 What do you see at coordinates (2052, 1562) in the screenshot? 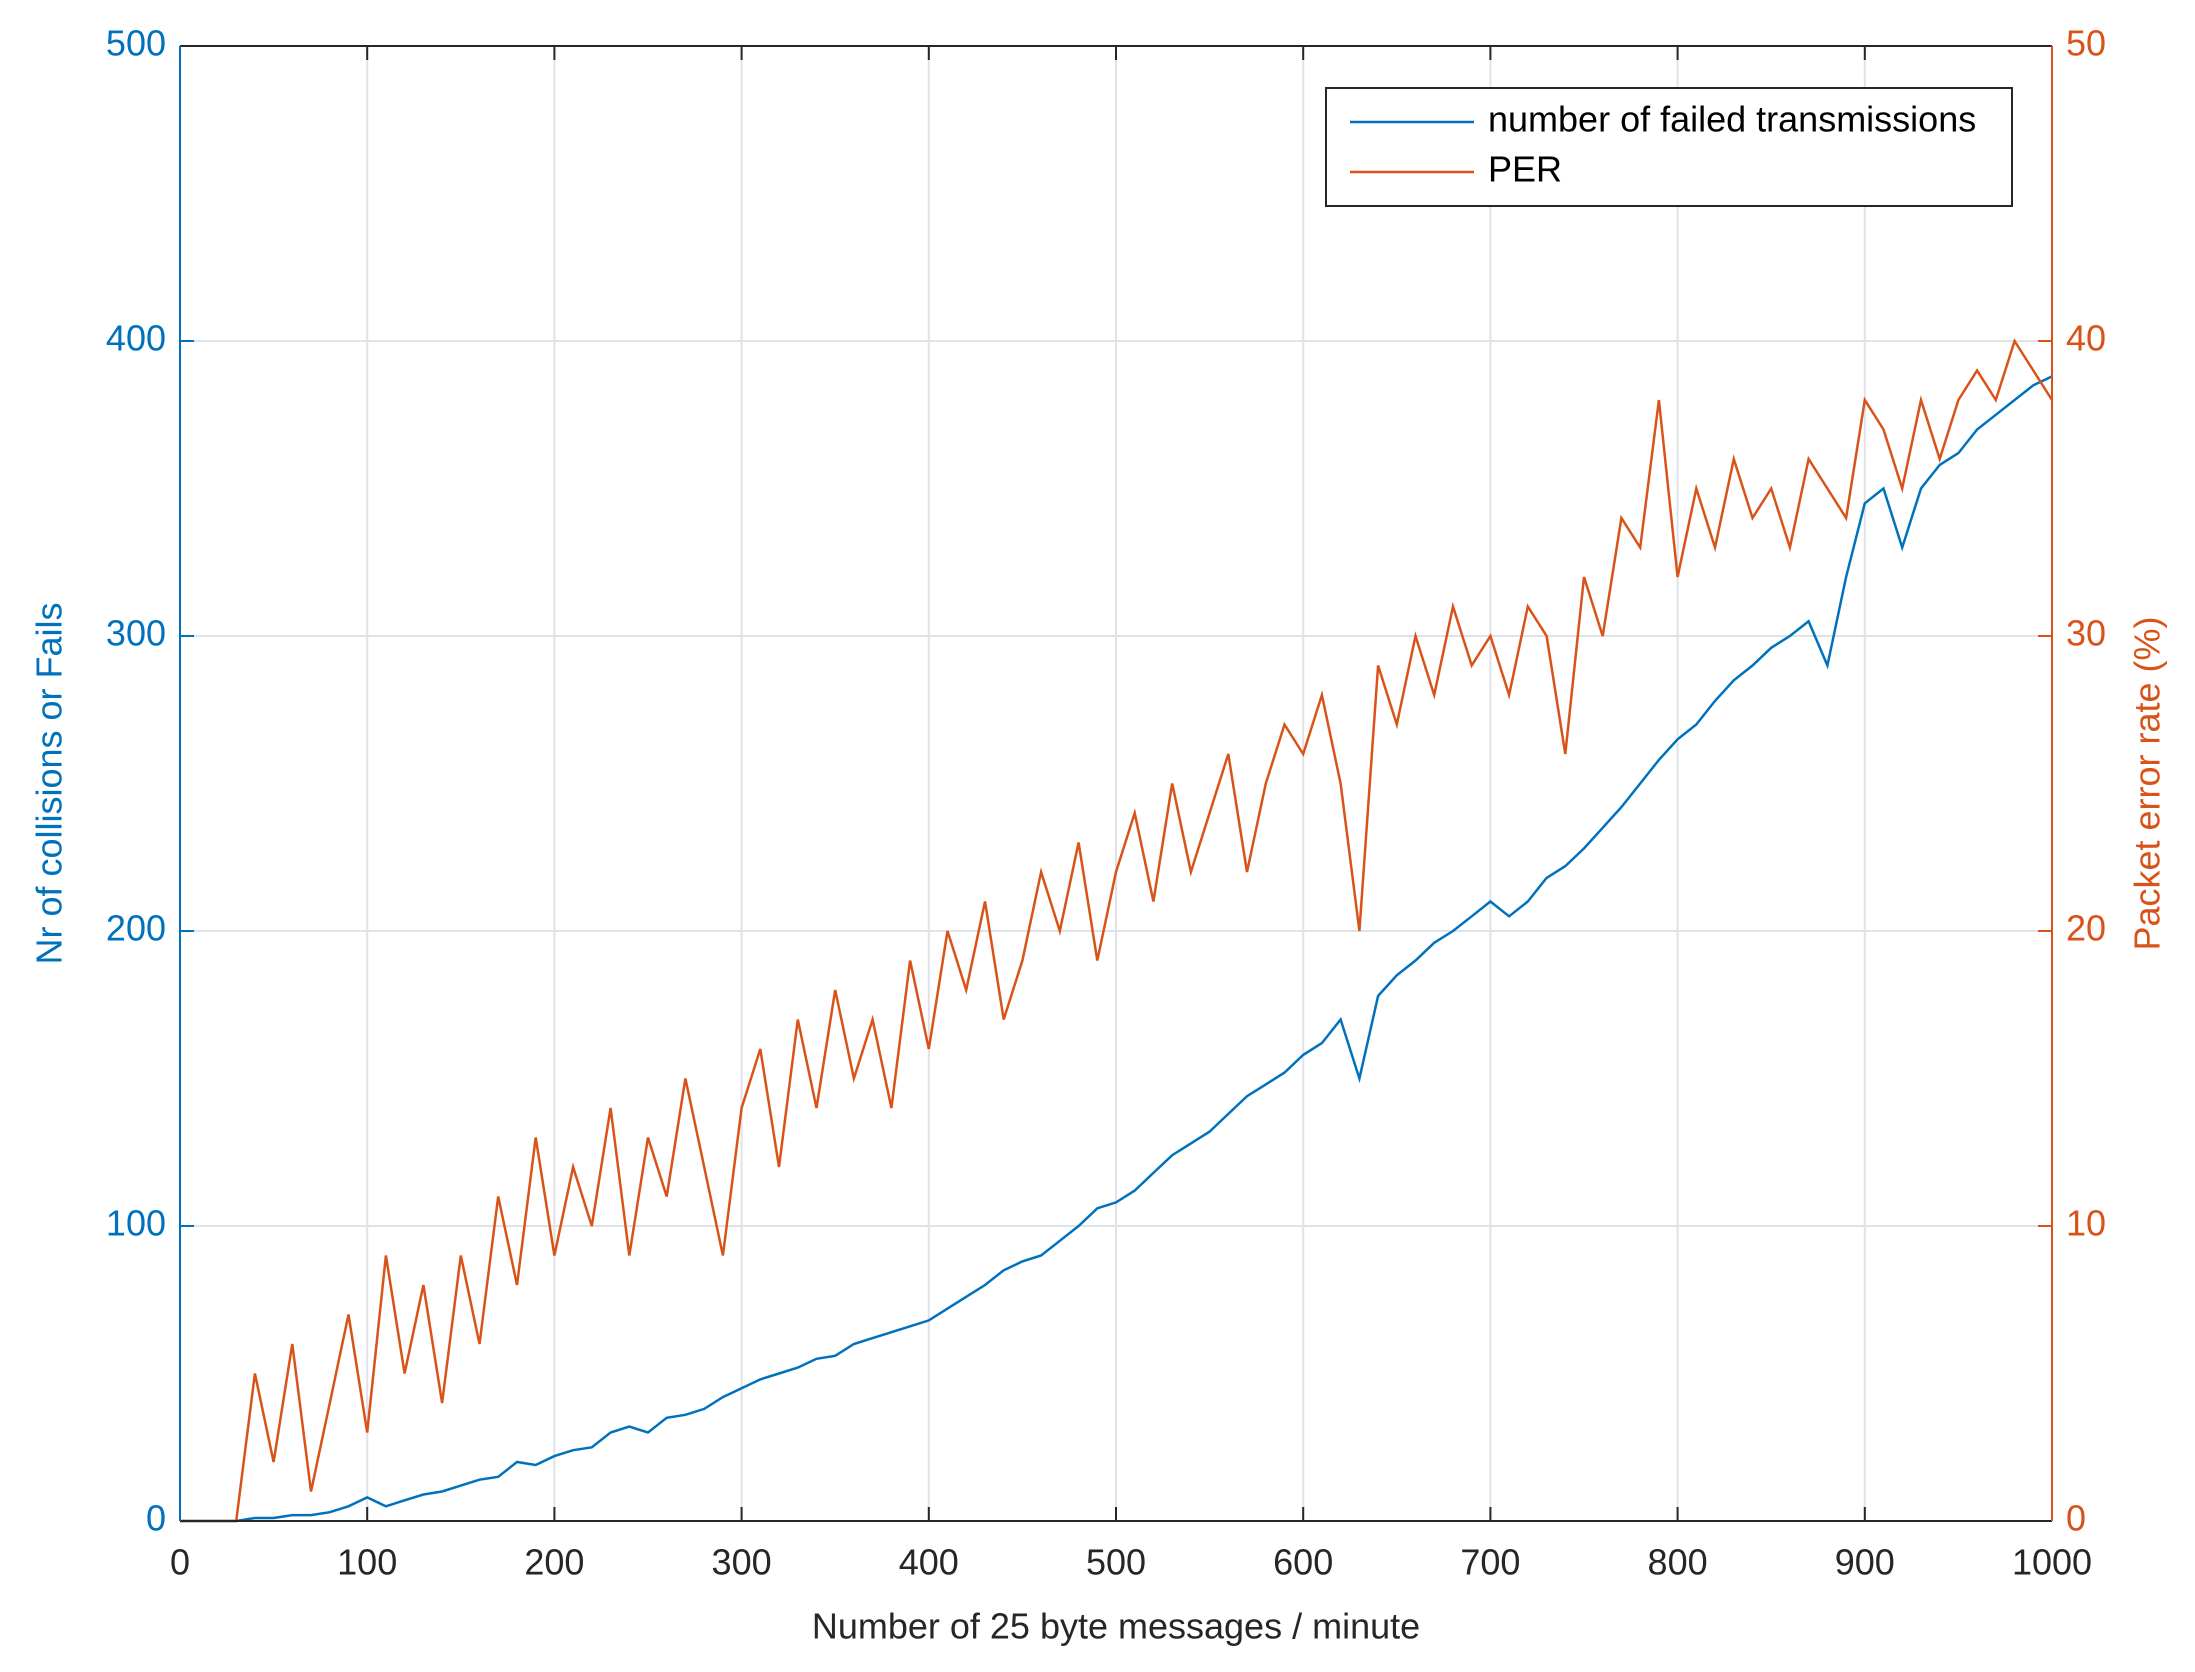
I see `x-tick-label: 1000` at bounding box center [2052, 1562].